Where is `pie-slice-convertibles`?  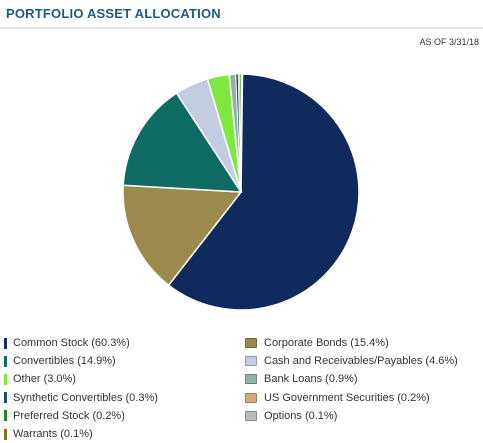
pie-slice-convertibles is located at coordinates (182, 142).